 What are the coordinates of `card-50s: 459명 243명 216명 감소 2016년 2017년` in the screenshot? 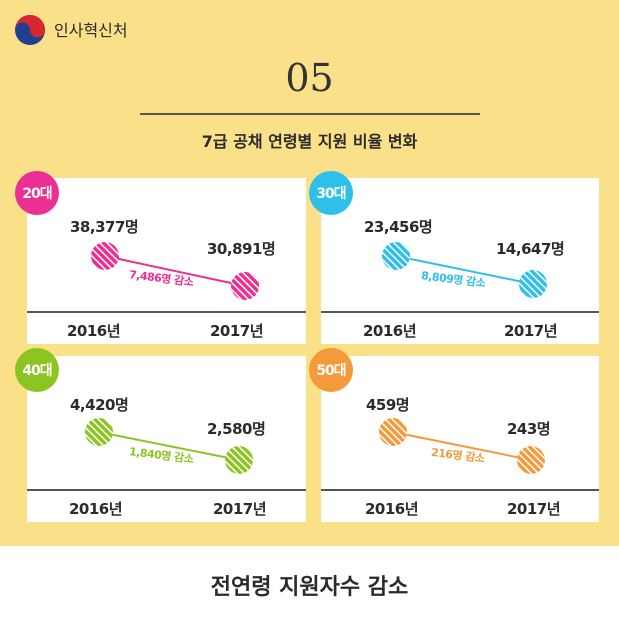 It's located at (460, 439).